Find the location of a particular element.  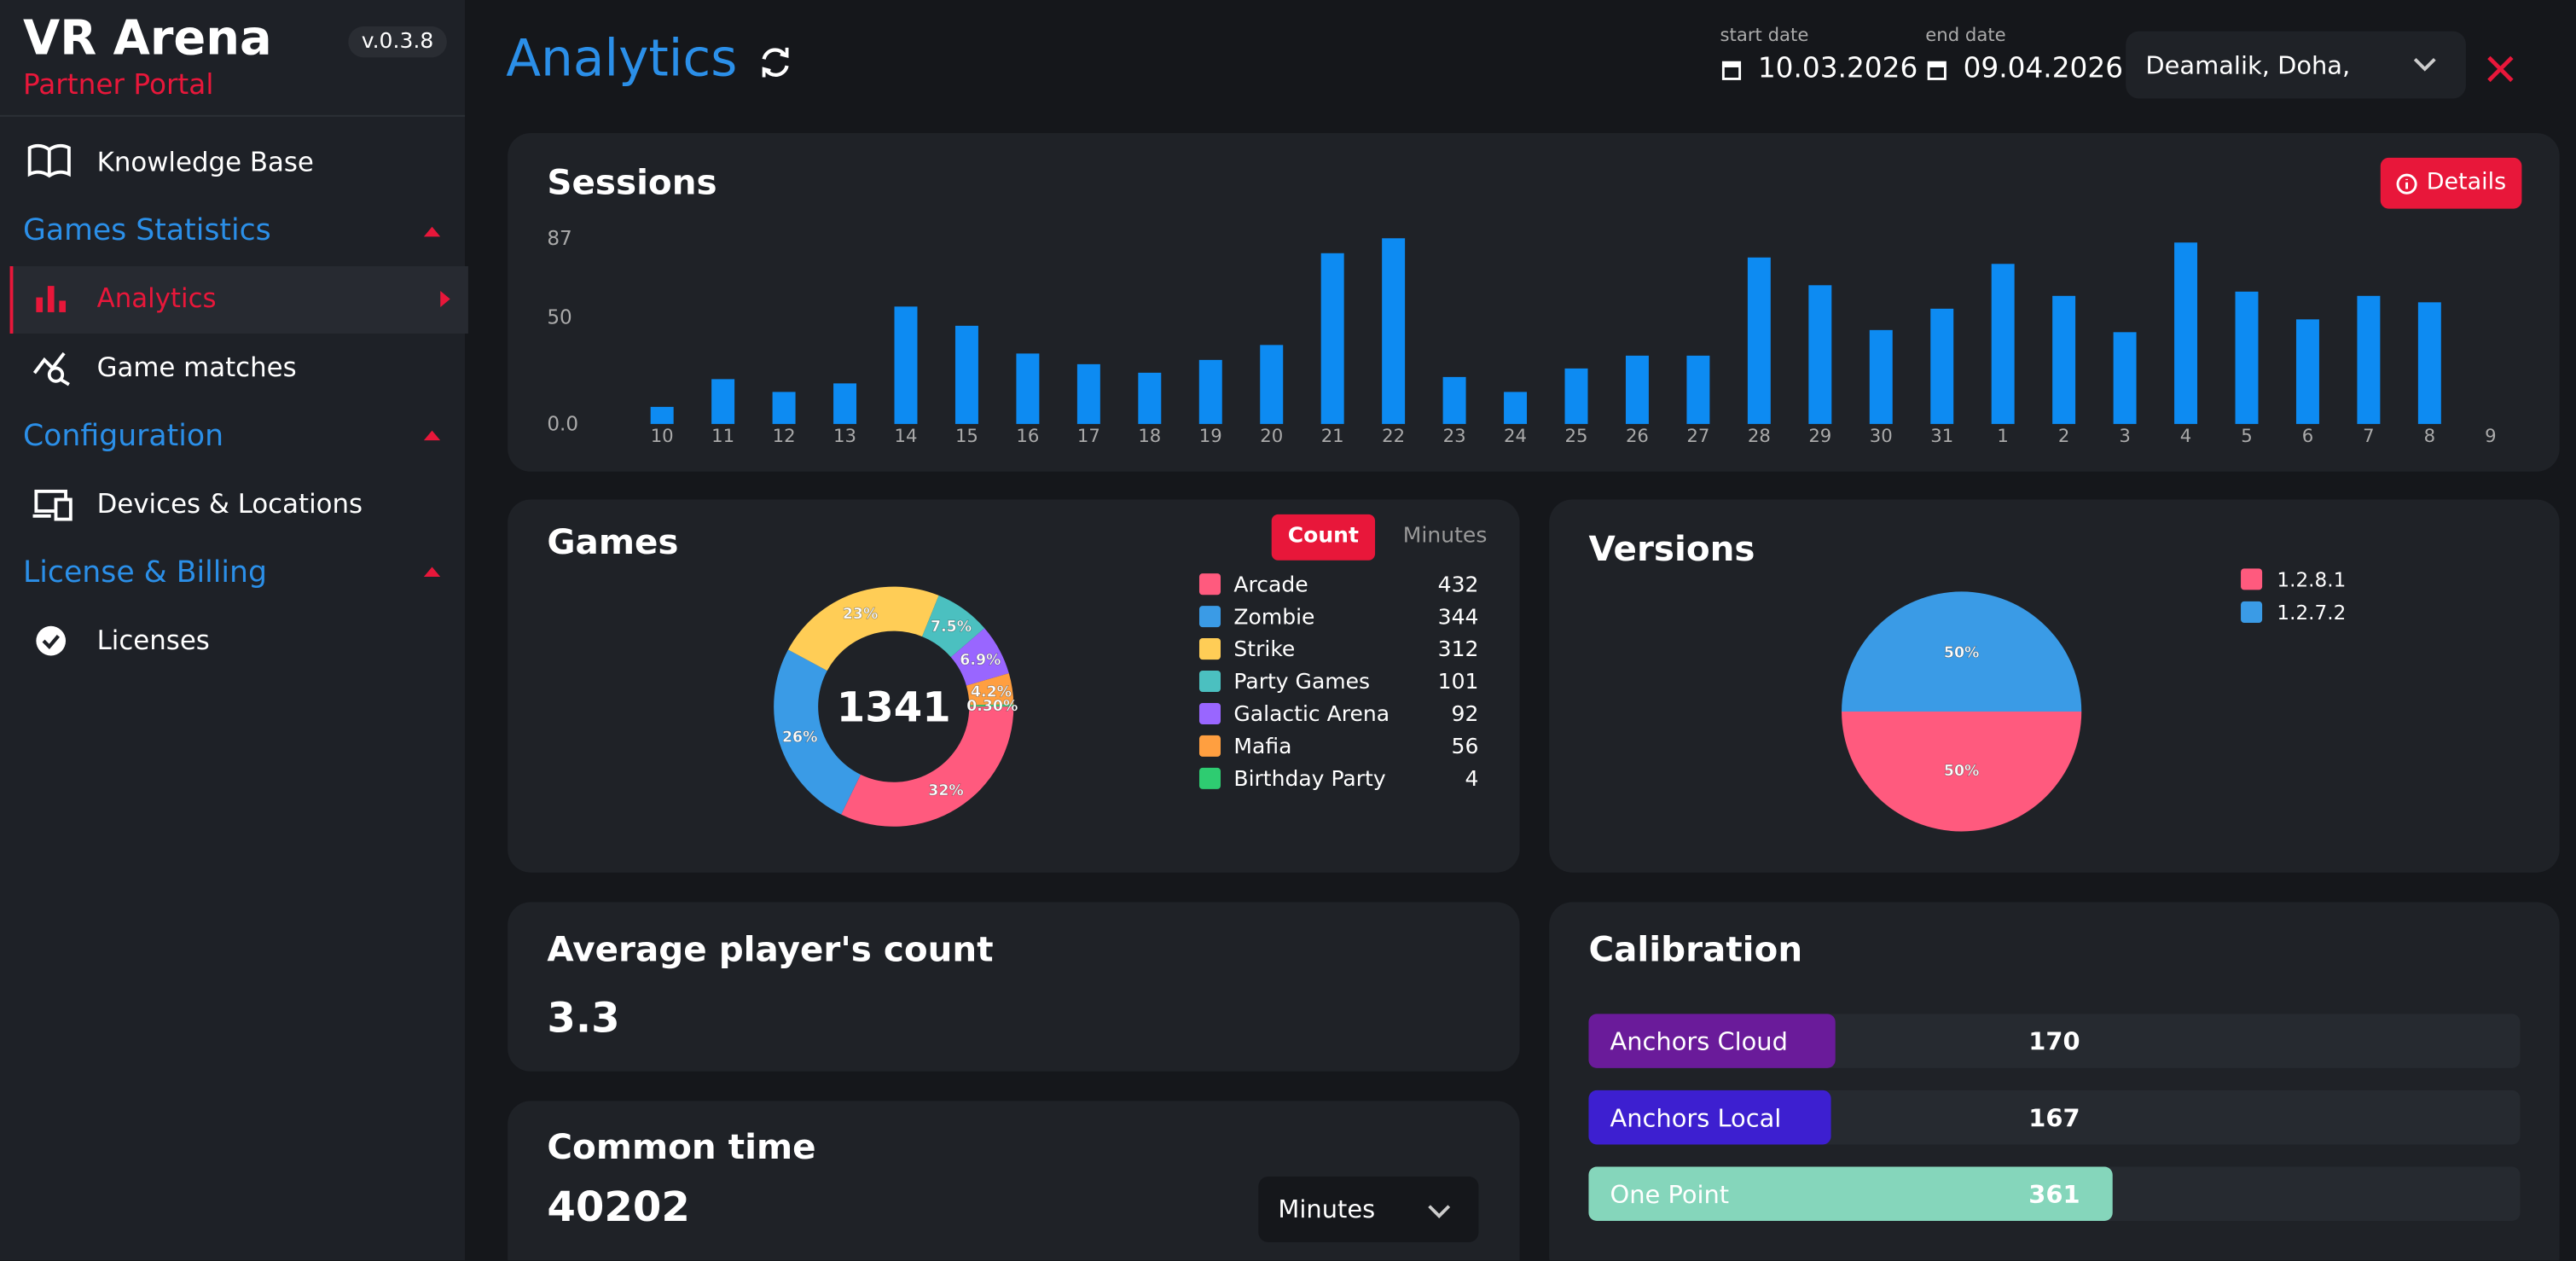

nav-section: Games Statistics is located at coordinates (146, 231).